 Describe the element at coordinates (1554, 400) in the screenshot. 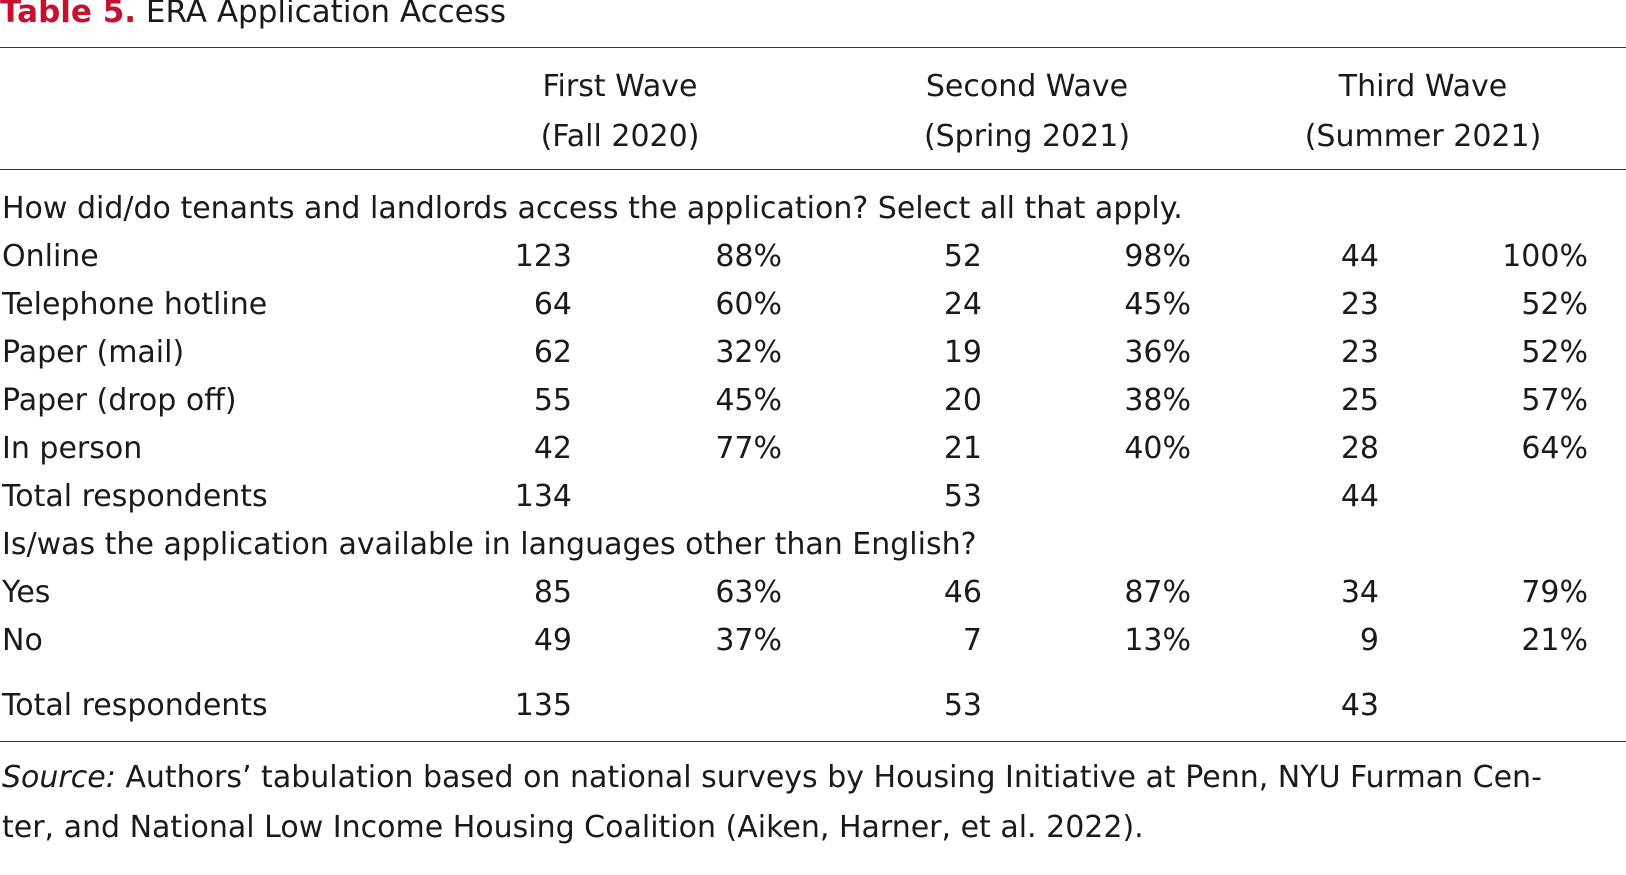

I see `cell: 57%` at that location.